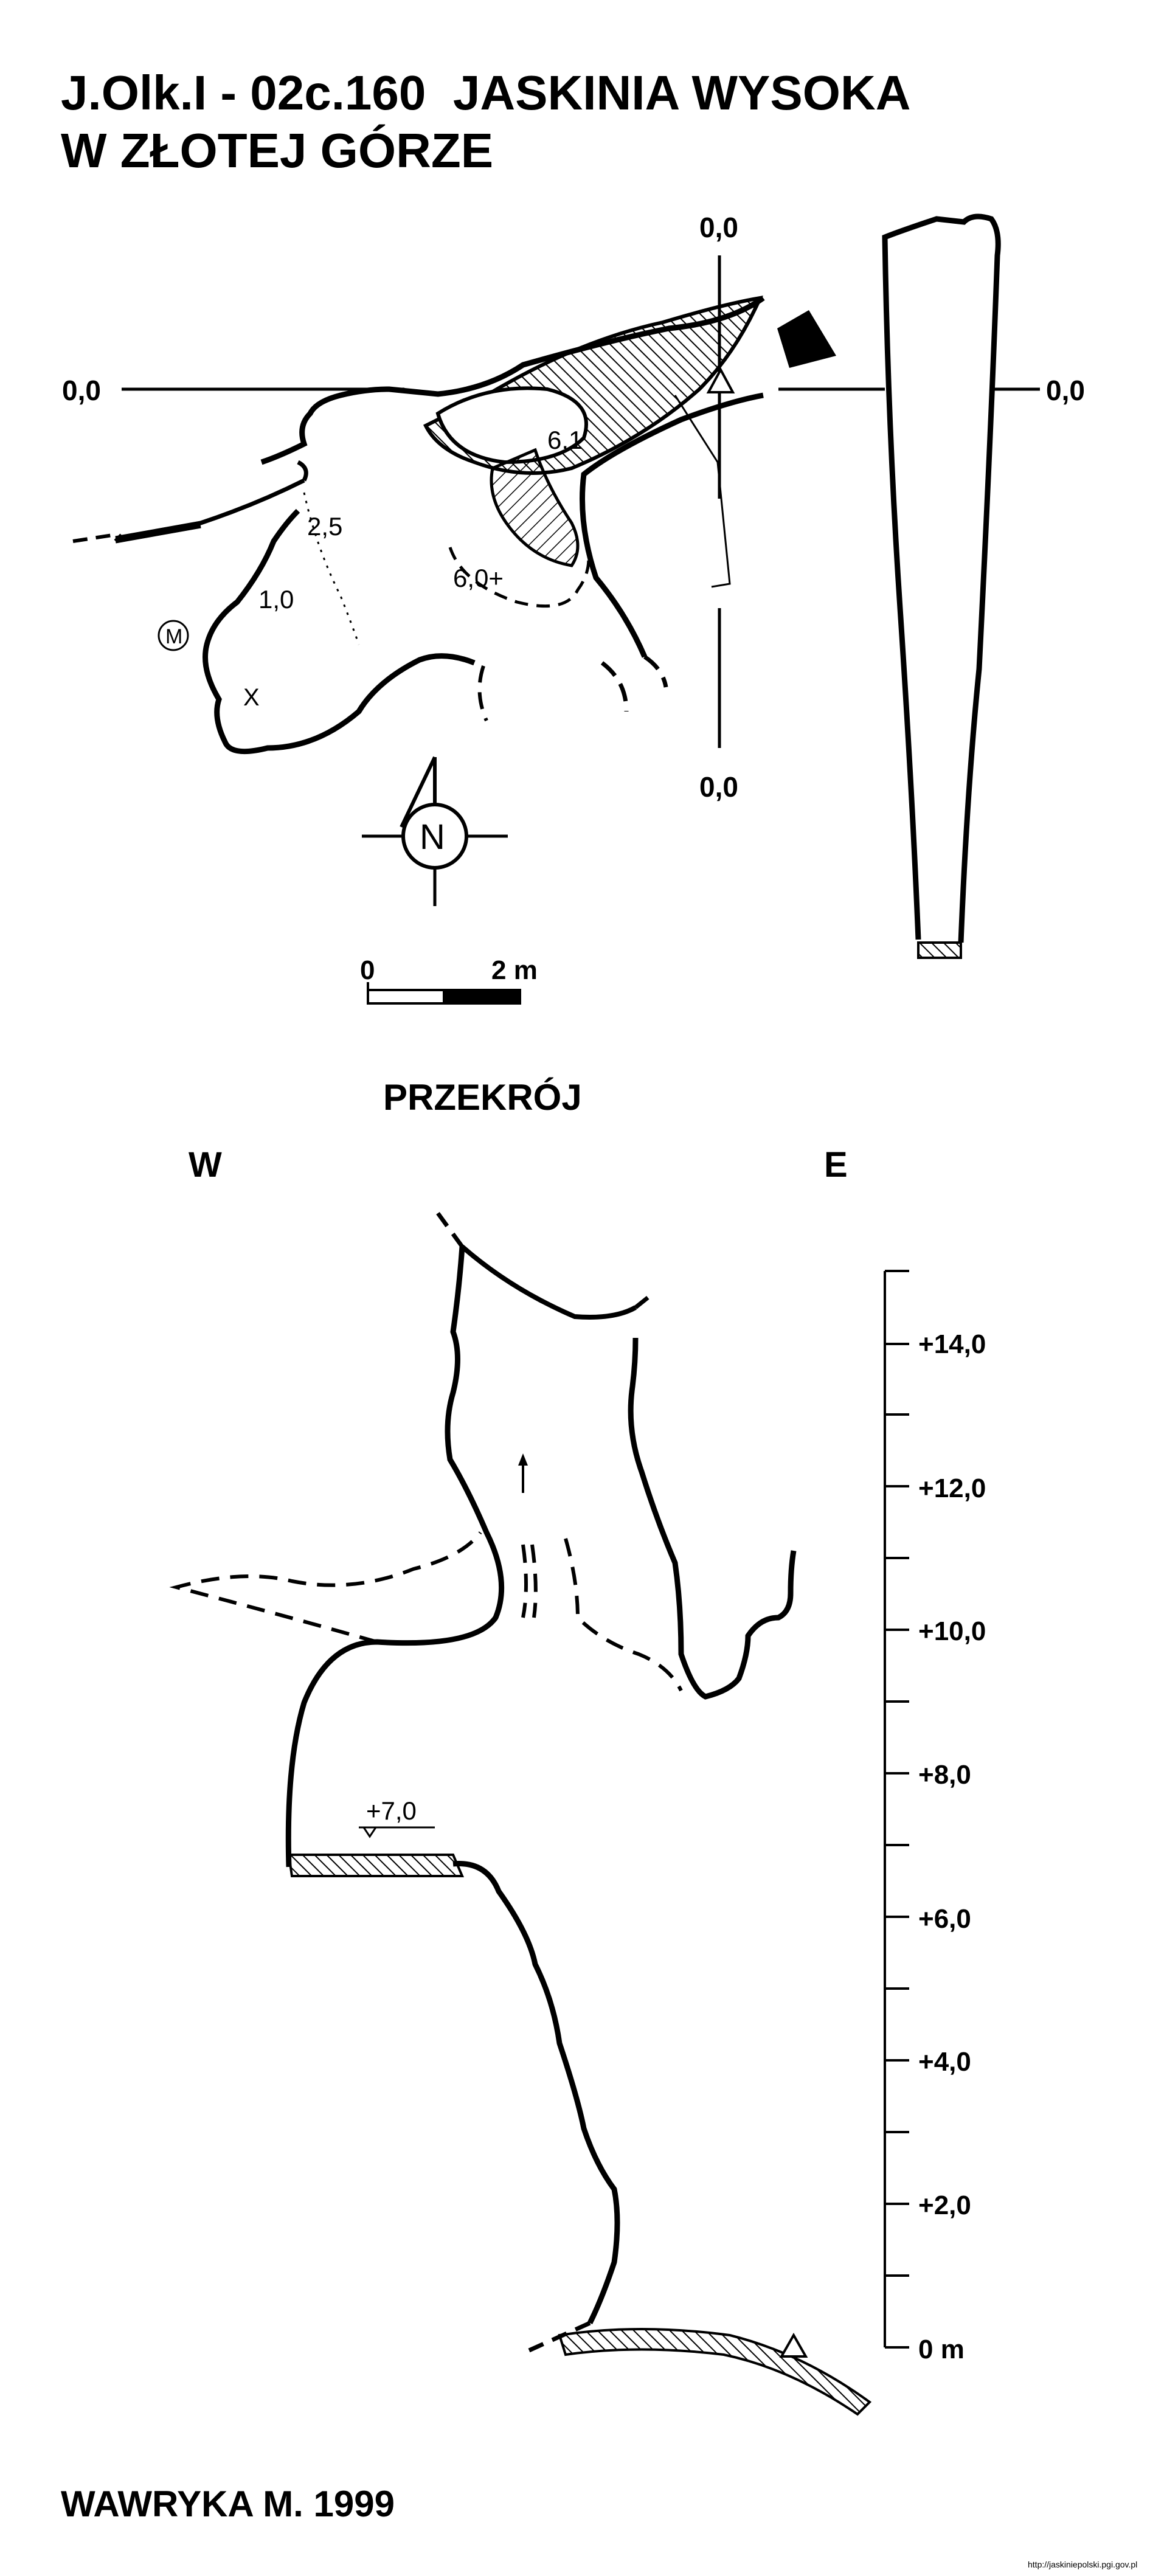  I want to click on level-mark-label: +7,0, so click(391, 1810).